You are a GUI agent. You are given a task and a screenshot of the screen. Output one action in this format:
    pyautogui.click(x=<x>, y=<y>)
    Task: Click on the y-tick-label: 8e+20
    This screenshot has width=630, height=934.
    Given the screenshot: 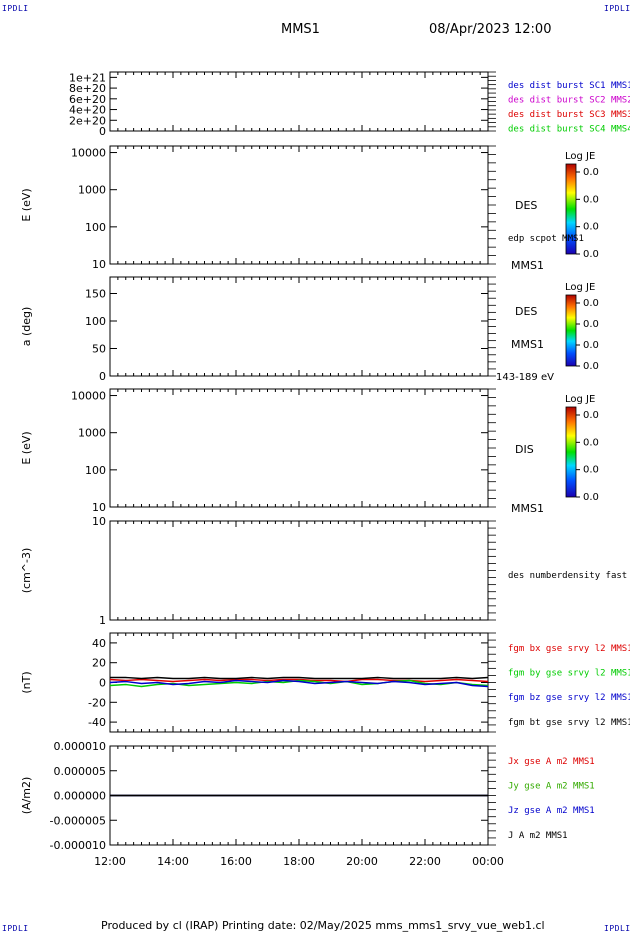 What is the action you would take?
    pyautogui.click(x=87, y=88)
    